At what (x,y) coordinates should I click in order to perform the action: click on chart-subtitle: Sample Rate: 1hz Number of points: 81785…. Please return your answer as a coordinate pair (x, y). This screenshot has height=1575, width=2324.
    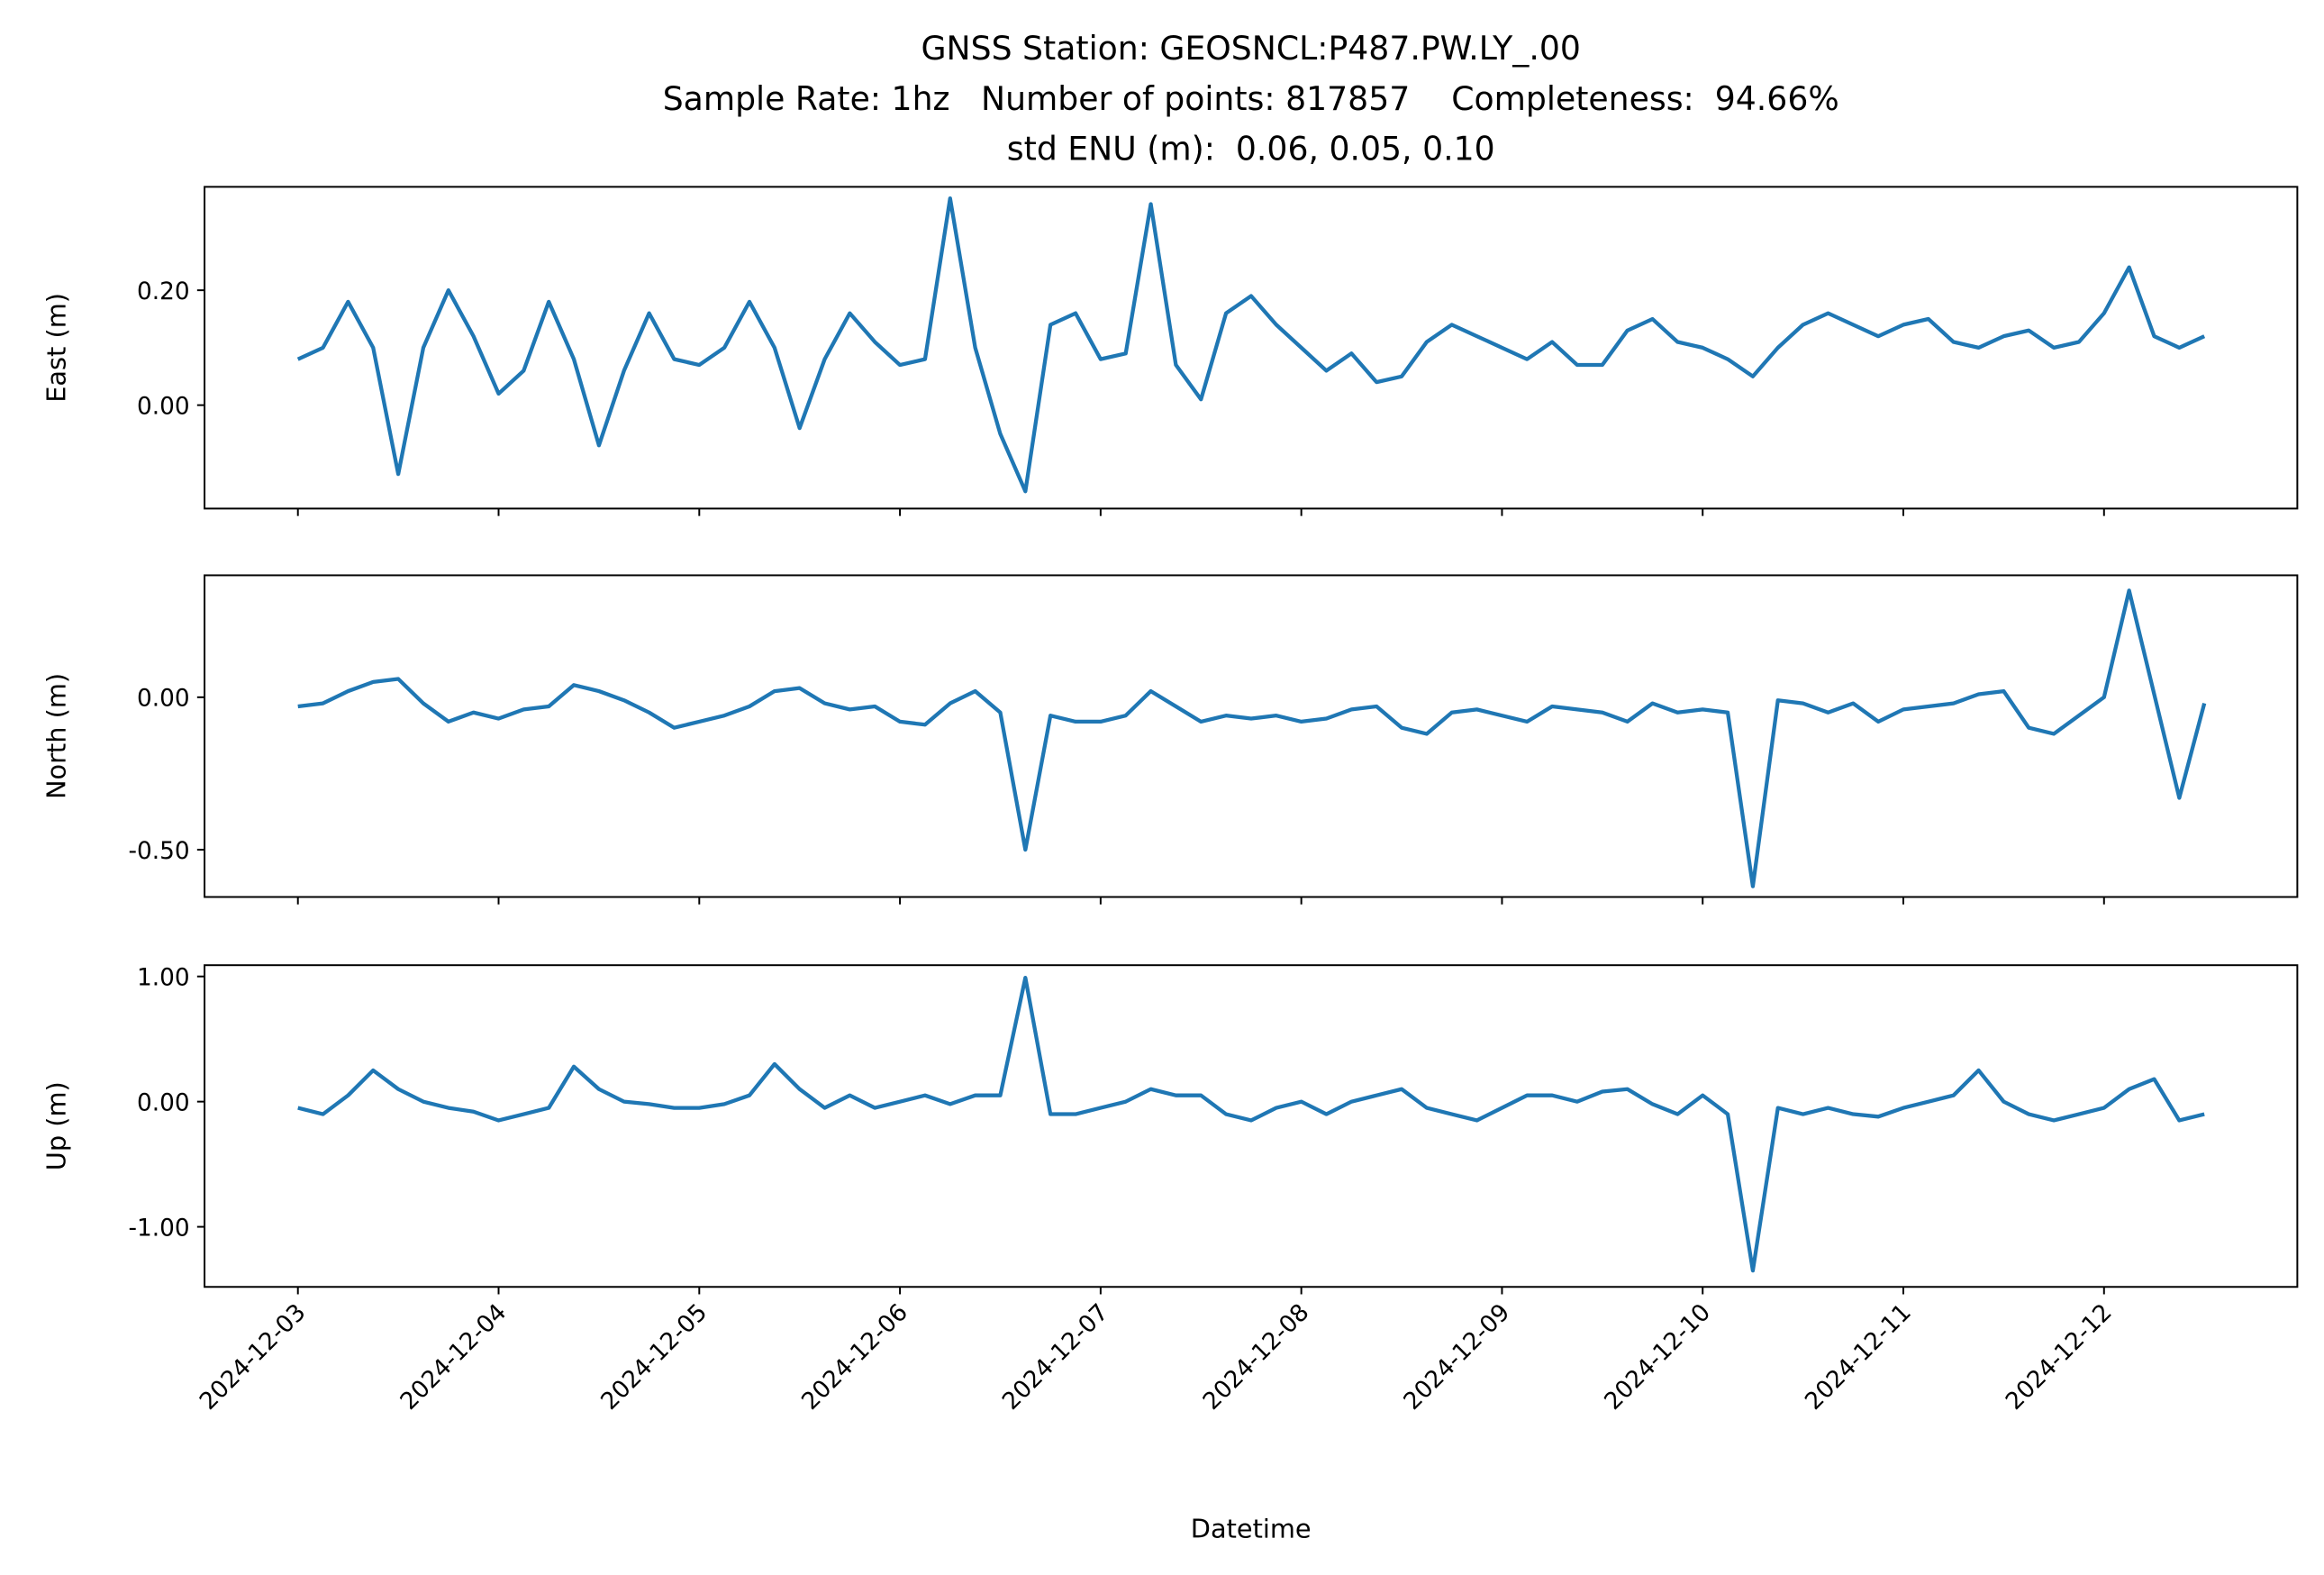
    Looking at the image, I should click on (1251, 98).